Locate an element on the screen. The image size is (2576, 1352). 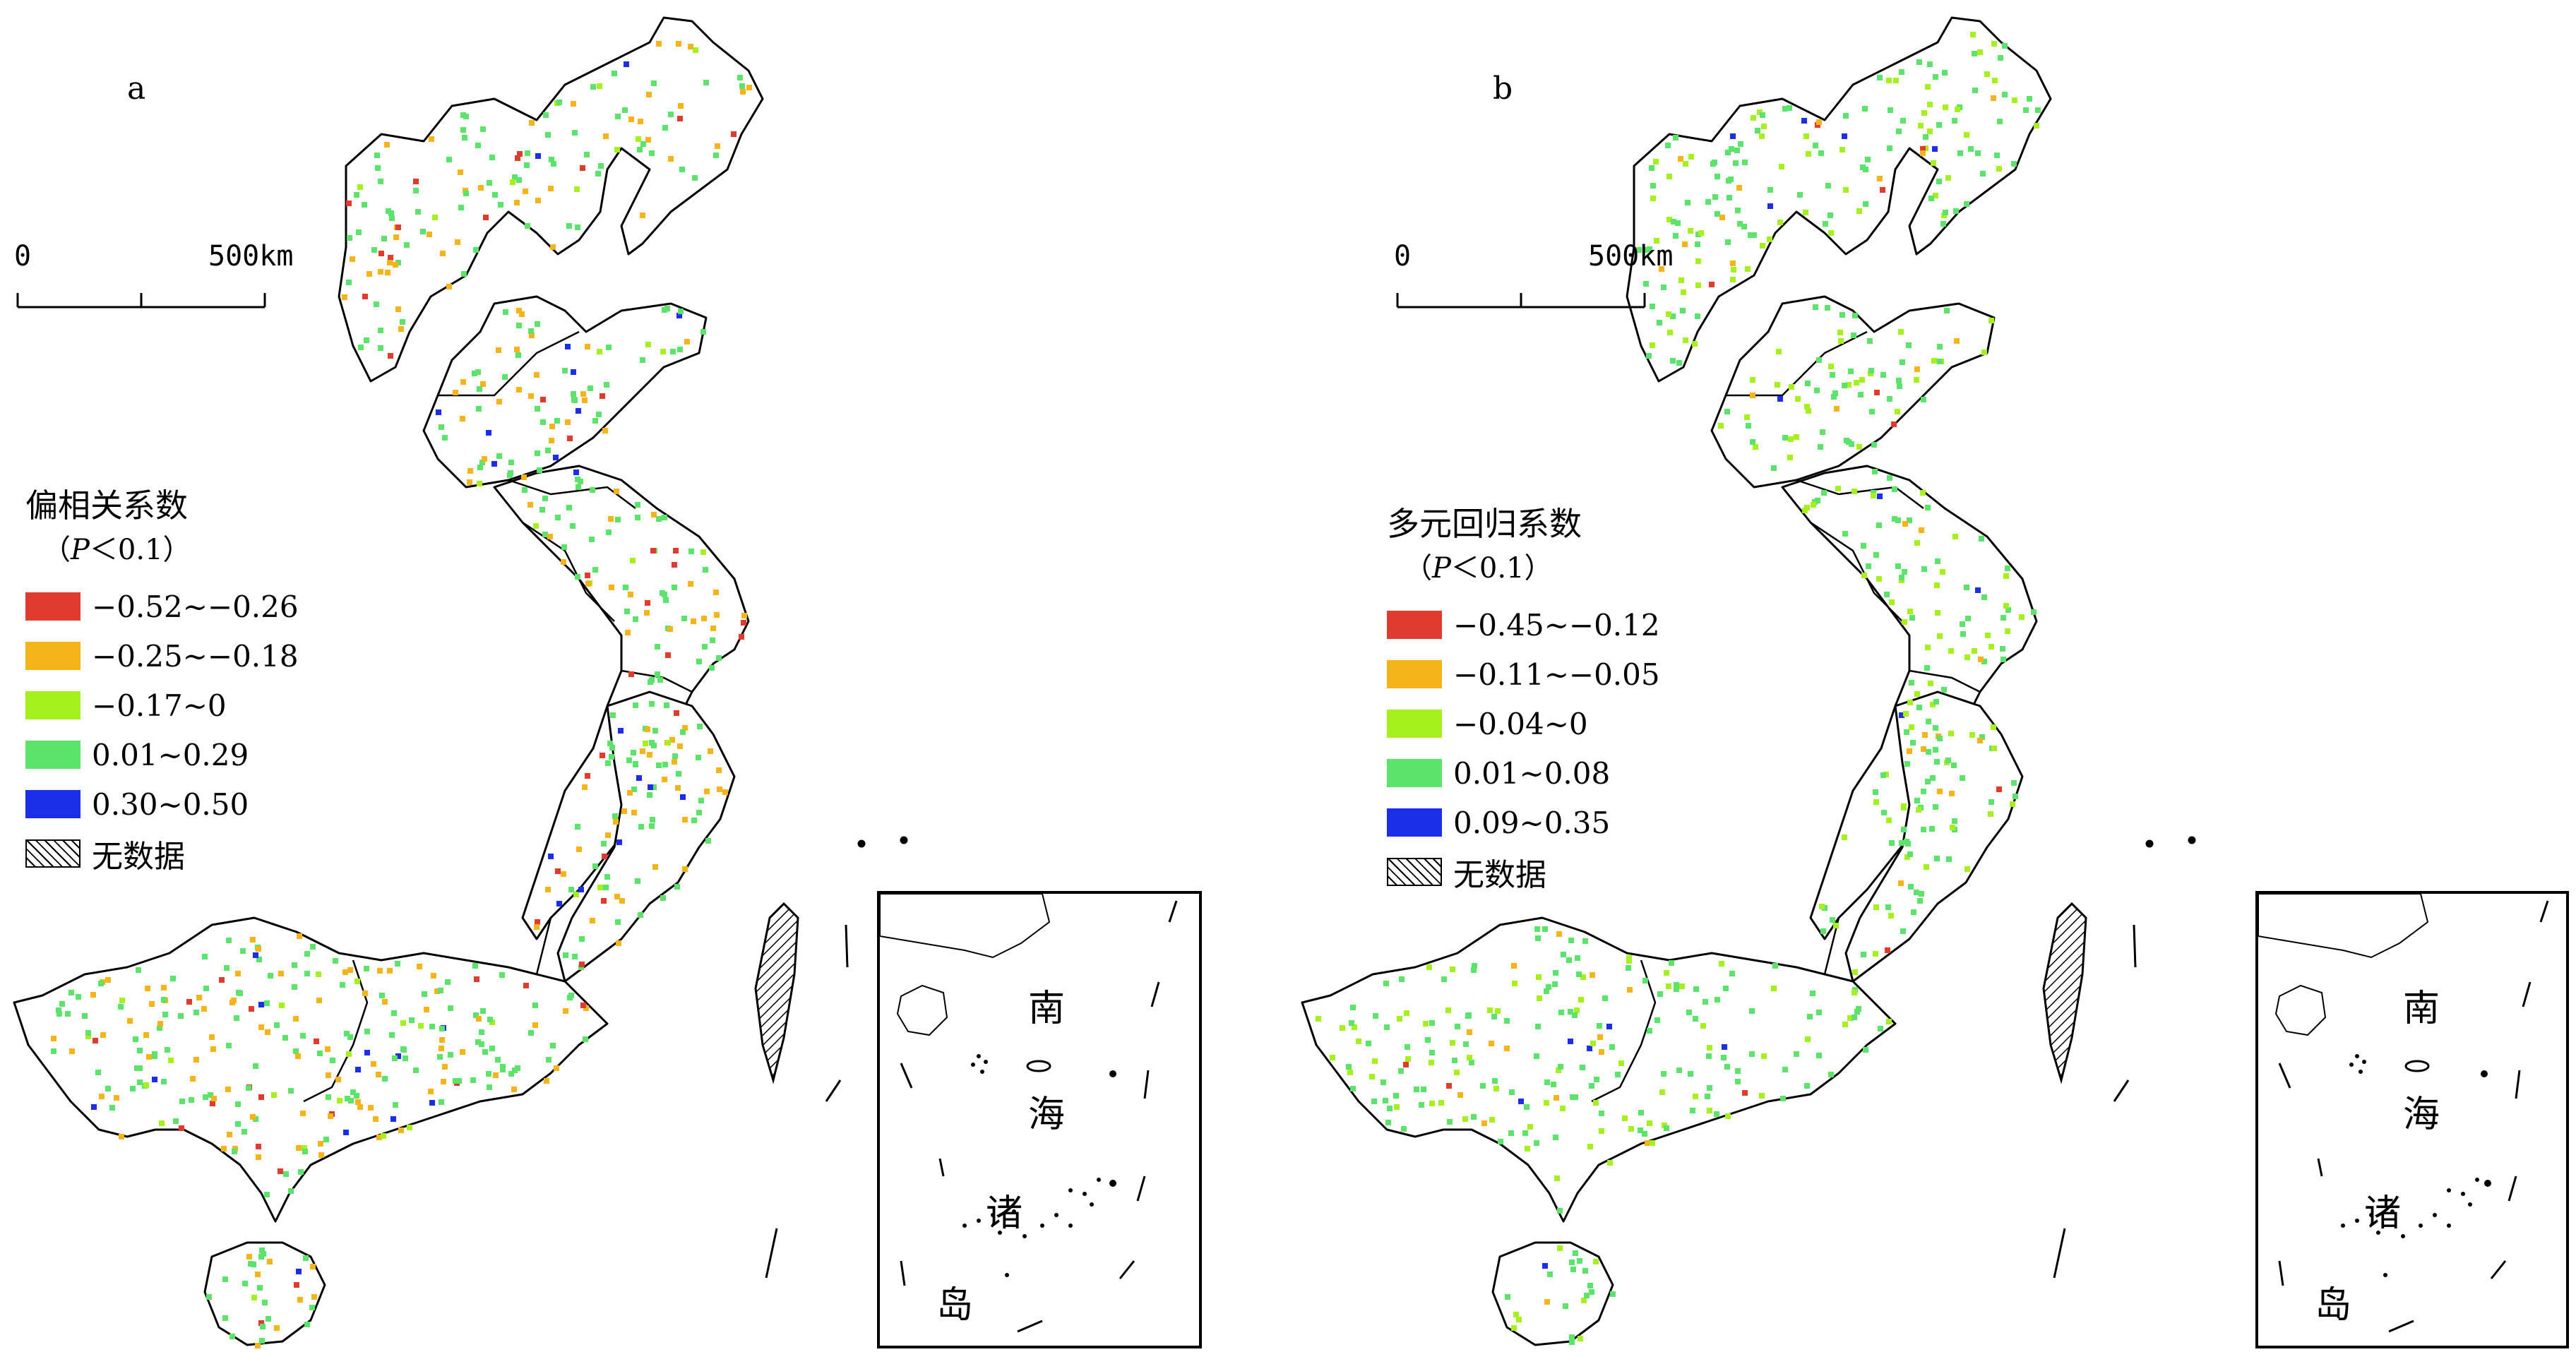
legend-swatch-lime is located at coordinates (1414, 724).